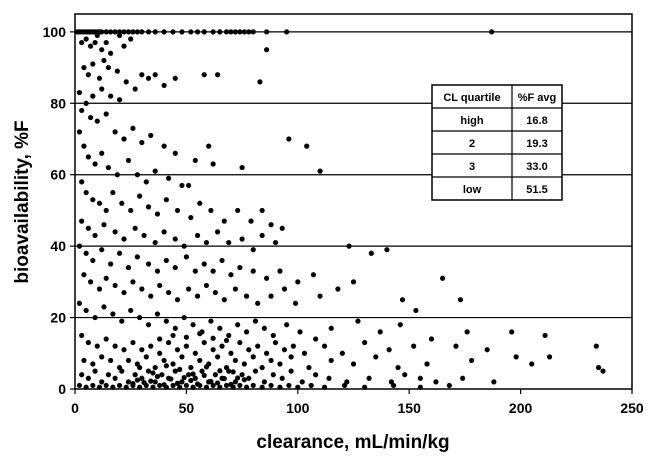 The height and width of the screenshot is (456, 652). What do you see at coordinates (536, 121) in the screenshot?
I see `table-cell: 16.8` at bounding box center [536, 121].